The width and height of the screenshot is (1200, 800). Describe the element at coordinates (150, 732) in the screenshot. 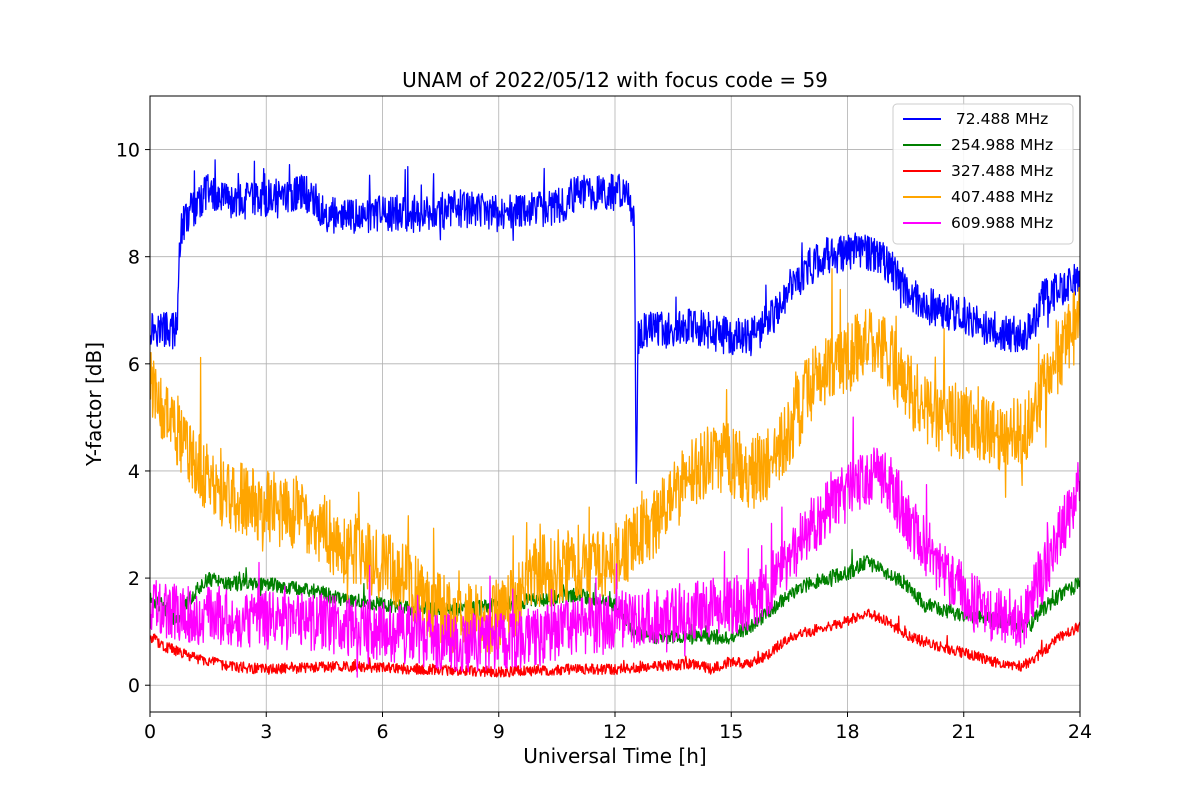

I see `x-tick-label: 0` at that location.